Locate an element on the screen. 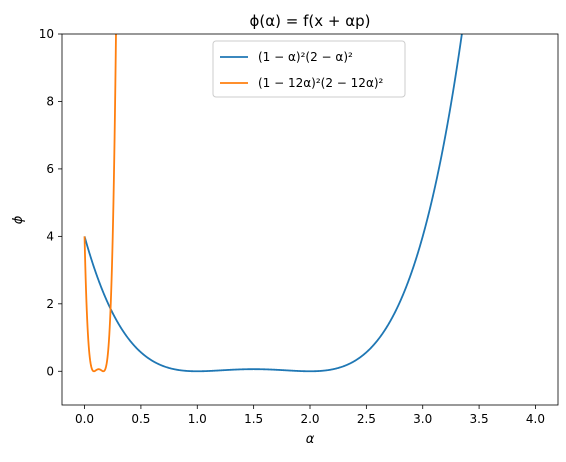  x-tick-label: 3.0 is located at coordinates (422, 419).